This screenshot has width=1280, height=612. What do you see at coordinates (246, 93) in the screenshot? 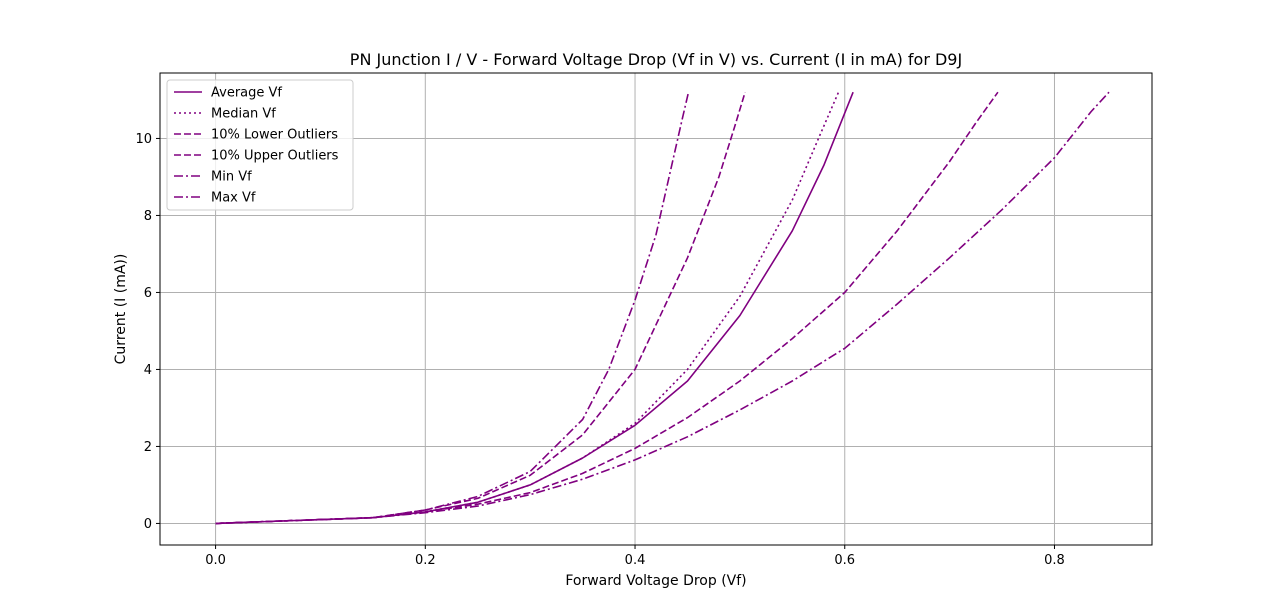
I see `legend-label-average-vf: Average Vf` at bounding box center [246, 93].